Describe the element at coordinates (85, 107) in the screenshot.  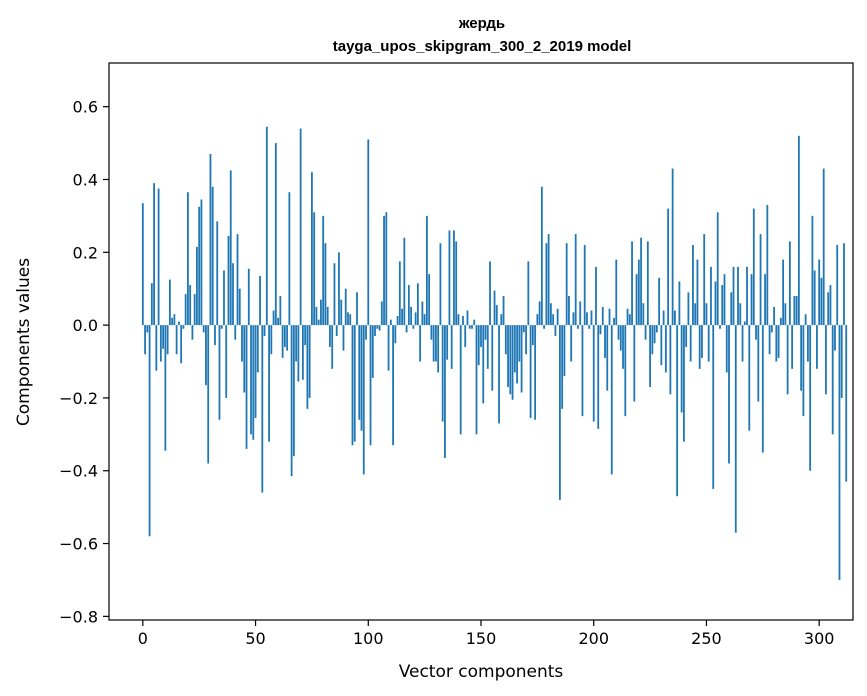
I see `y-tick-label-7: 0.6` at that location.